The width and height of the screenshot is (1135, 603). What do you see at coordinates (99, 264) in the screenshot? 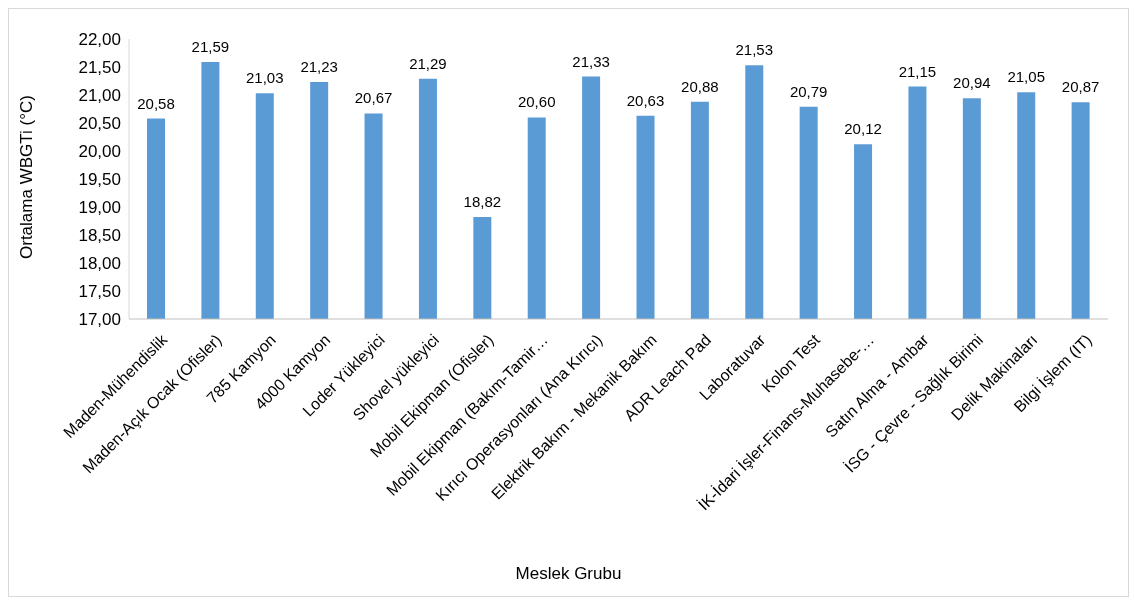
I see `y-tick-label: 18,00` at bounding box center [99, 264].